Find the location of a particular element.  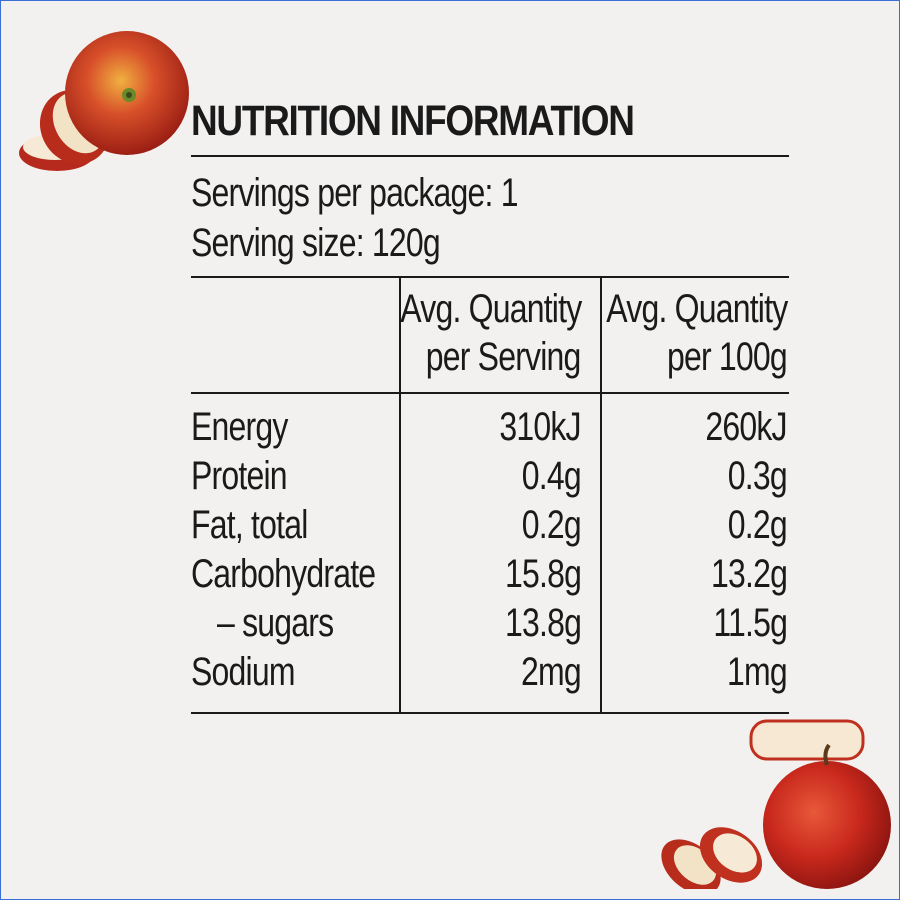

column-header-per-100g: per 100g is located at coordinates (727, 357).